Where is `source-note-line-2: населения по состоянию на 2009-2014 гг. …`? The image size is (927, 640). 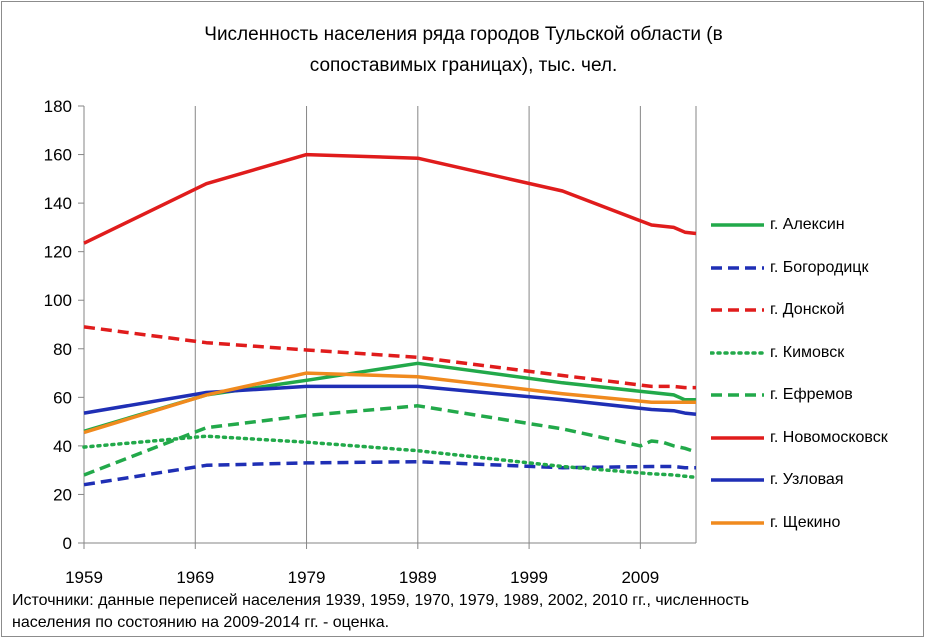 source-note-line-2: населения по состоянию на 2009-2014 гг. … is located at coordinates (201, 622).